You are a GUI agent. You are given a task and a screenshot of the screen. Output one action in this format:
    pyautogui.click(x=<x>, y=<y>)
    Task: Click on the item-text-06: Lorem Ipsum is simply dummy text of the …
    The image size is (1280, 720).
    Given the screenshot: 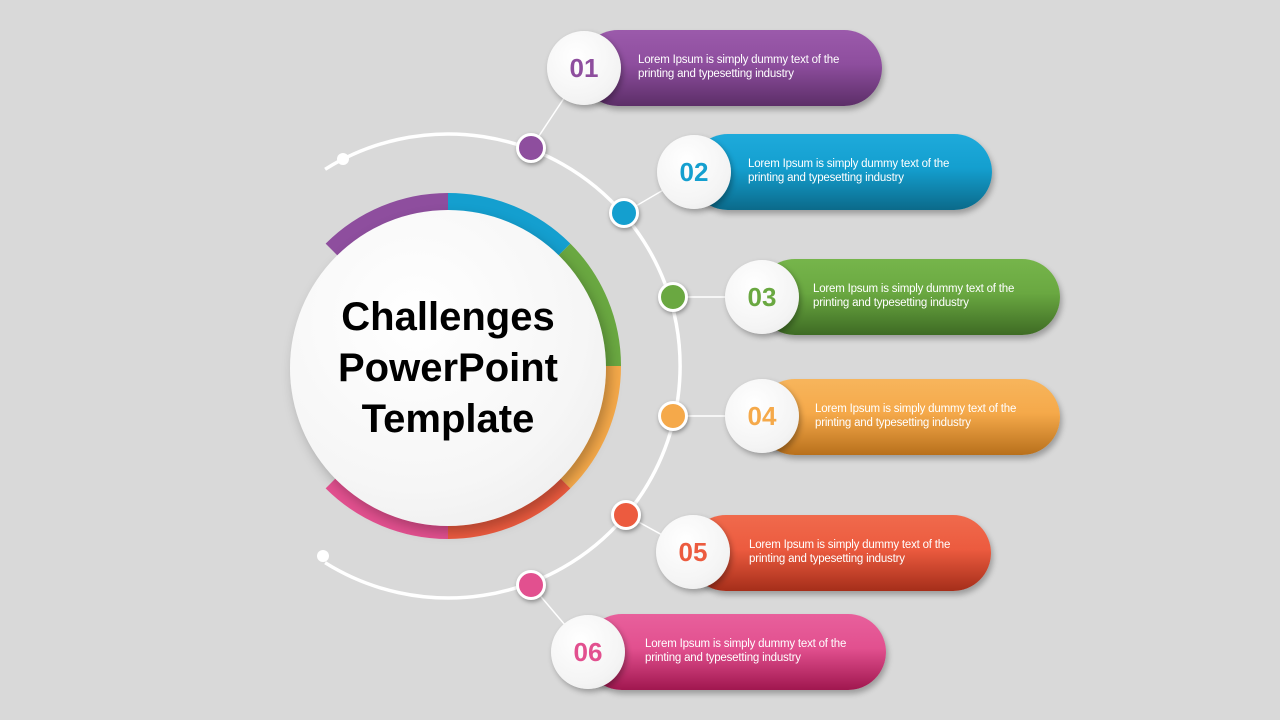 What is the action you would take?
    pyautogui.click(x=746, y=651)
    